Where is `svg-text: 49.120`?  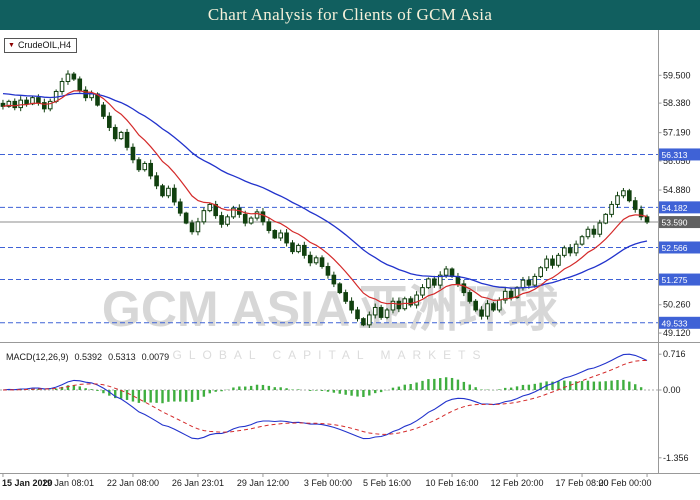
svg-text: 49.120 is located at coordinates (677, 333).